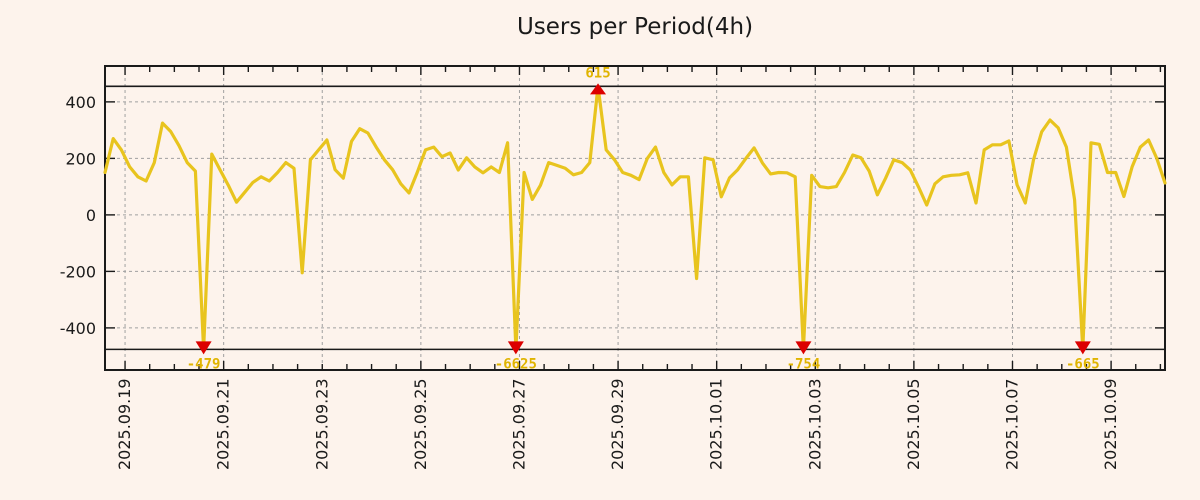  What do you see at coordinates (617, 424) in the screenshot?
I see `x-axis-tick-label: 2025.09.29` at bounding box center [617, 424].